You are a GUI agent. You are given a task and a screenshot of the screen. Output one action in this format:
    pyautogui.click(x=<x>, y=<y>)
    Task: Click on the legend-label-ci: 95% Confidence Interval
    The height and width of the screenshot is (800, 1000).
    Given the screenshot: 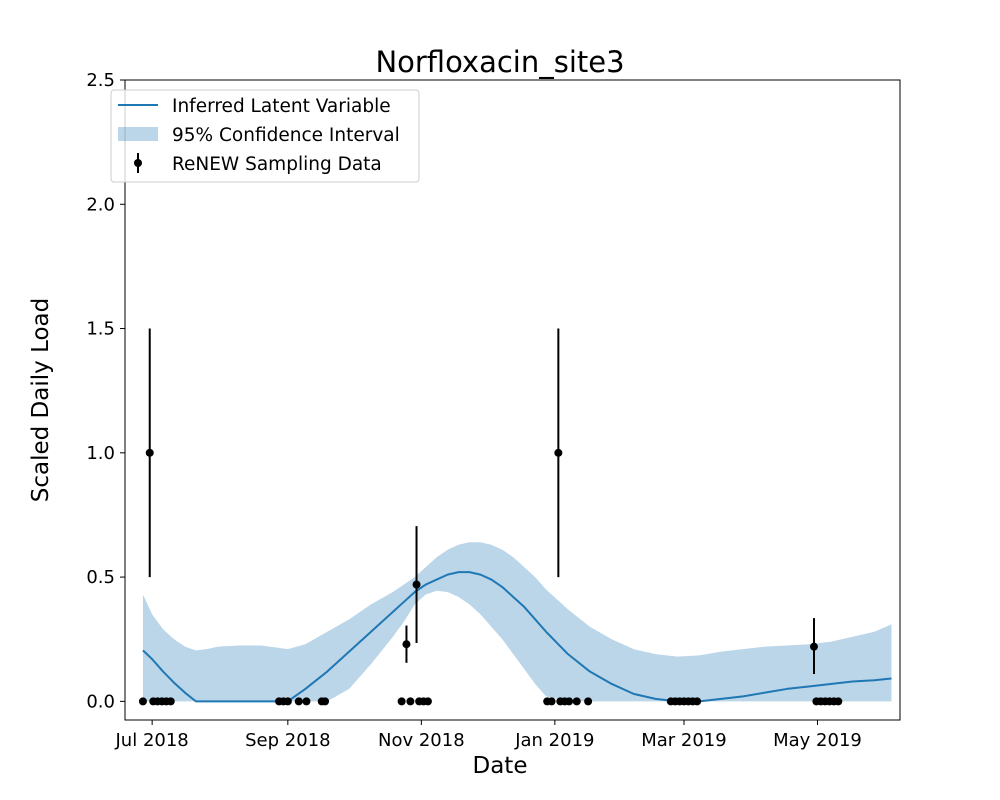 What is the action you would take?
    pyautogui.click(x=286, y=135)
    